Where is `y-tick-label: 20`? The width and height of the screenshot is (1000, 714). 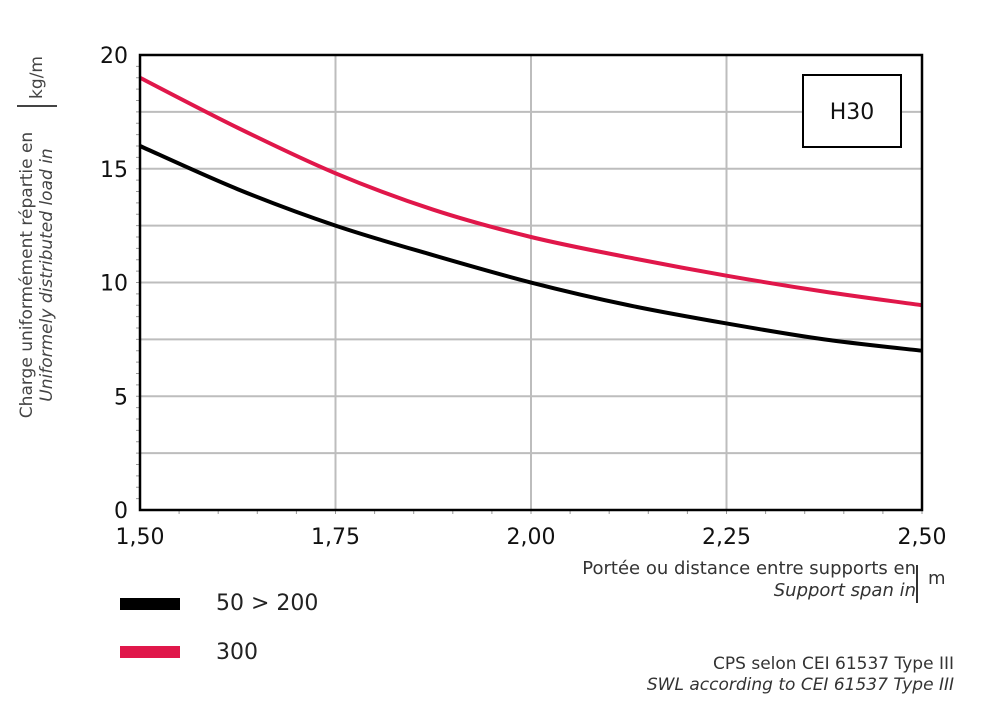
y-tick-label: 20 is located at coordinates (114, 56).